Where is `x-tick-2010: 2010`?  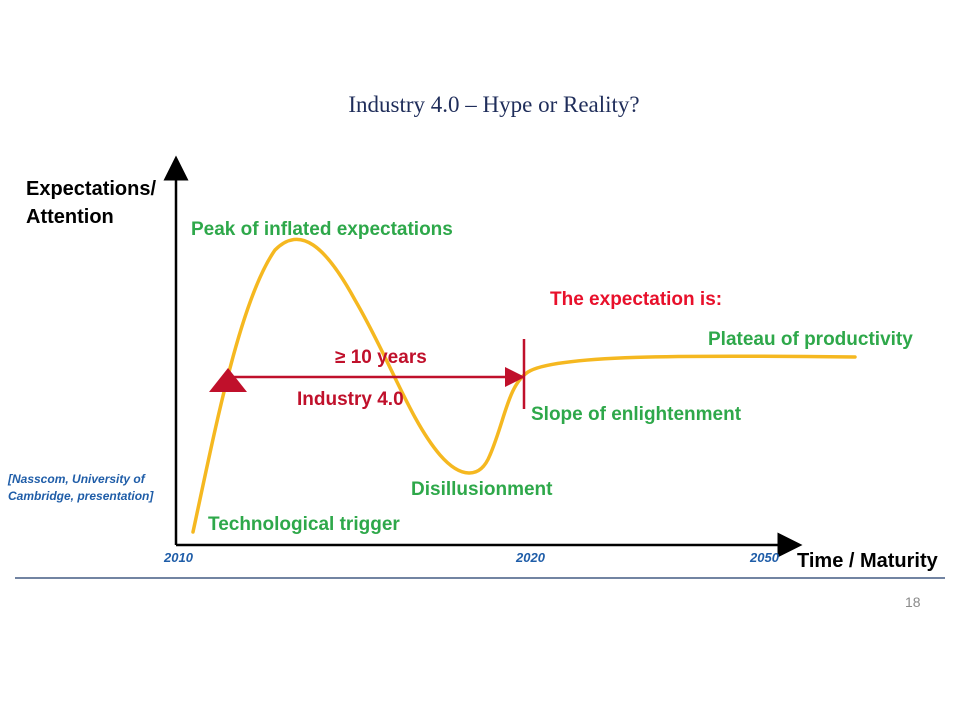 x-tick-2010: 2010 is located at coordinates (178, 557).